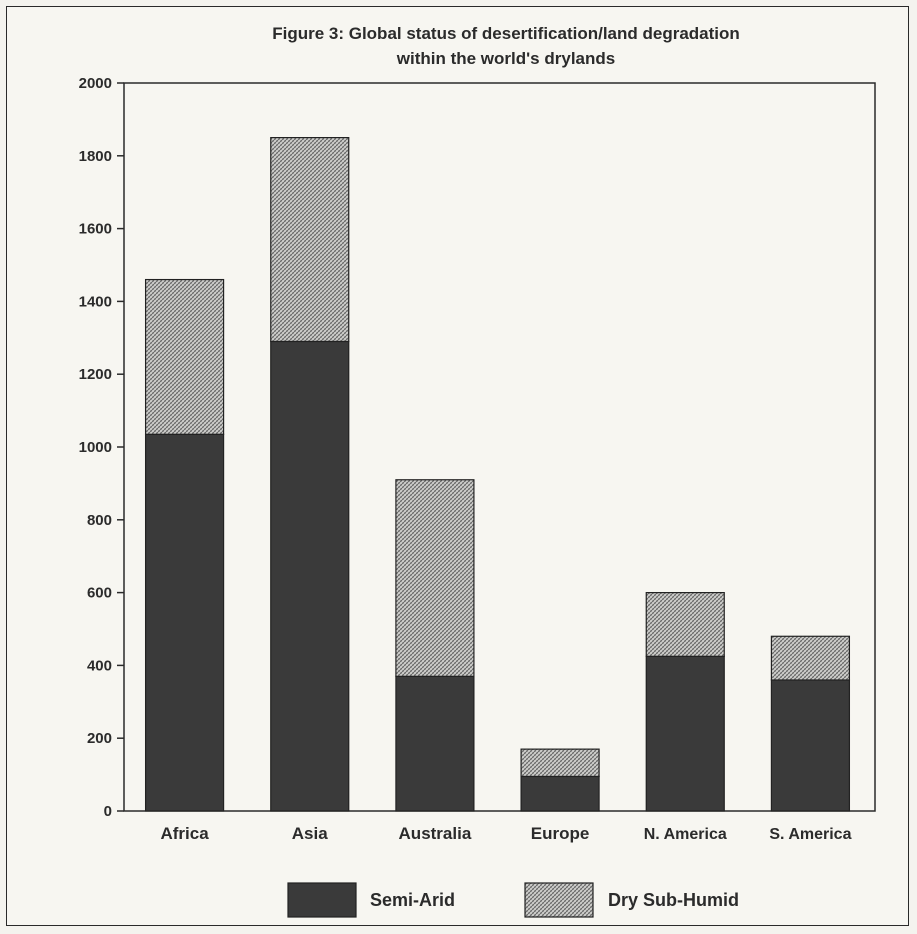  What do you see at coordinates (560, 833) in the screenshot?
I see `x-tick-label: Europe` at bounding box center [560, 833].